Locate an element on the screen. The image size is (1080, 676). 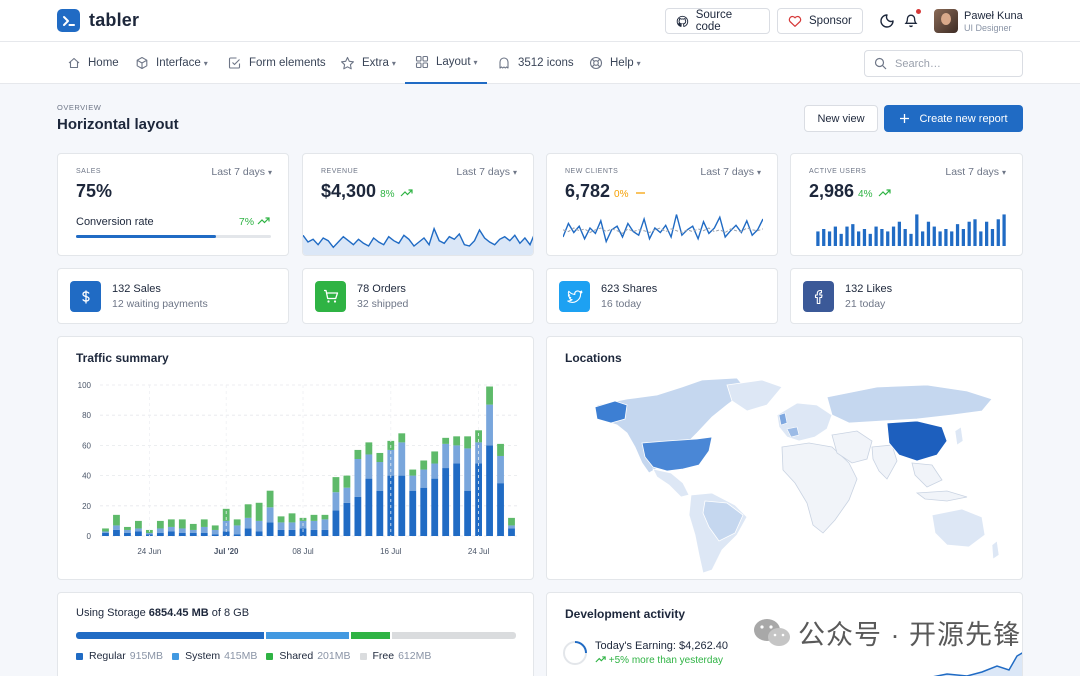
twitter-icon is located at coordinates (574, 296).